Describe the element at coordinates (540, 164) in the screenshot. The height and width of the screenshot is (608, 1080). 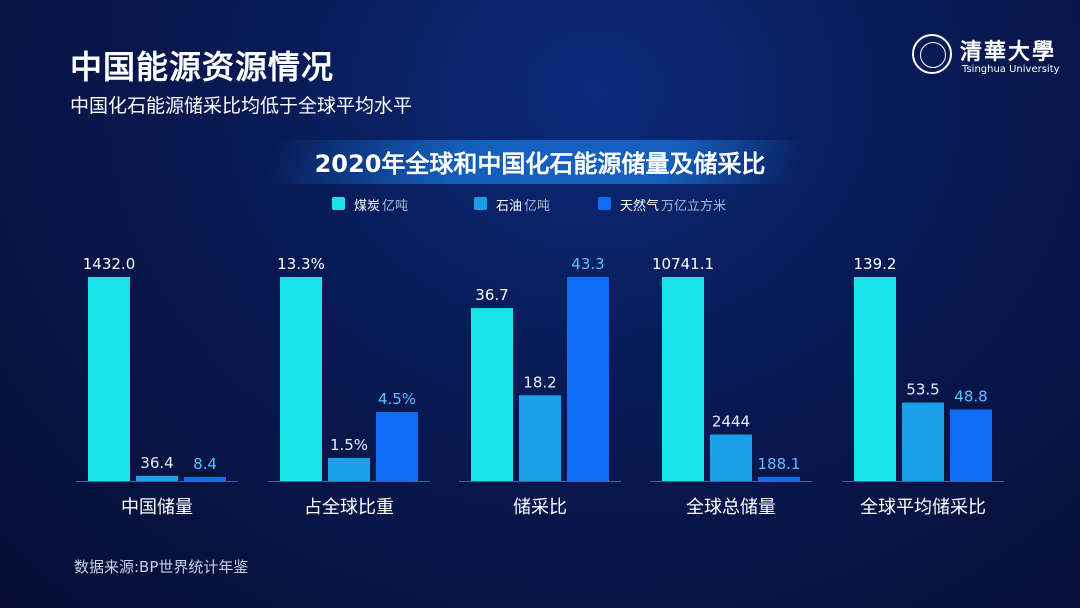
I see `chart-title: 2020年全球和中国化石能源储量及储采比` at that location.